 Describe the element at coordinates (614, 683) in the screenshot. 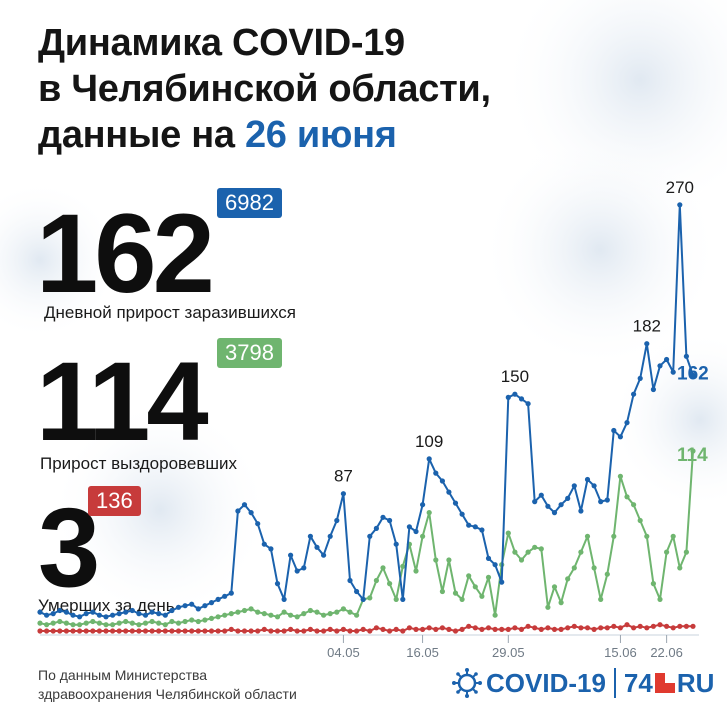

I see `brand-separator` at that location.